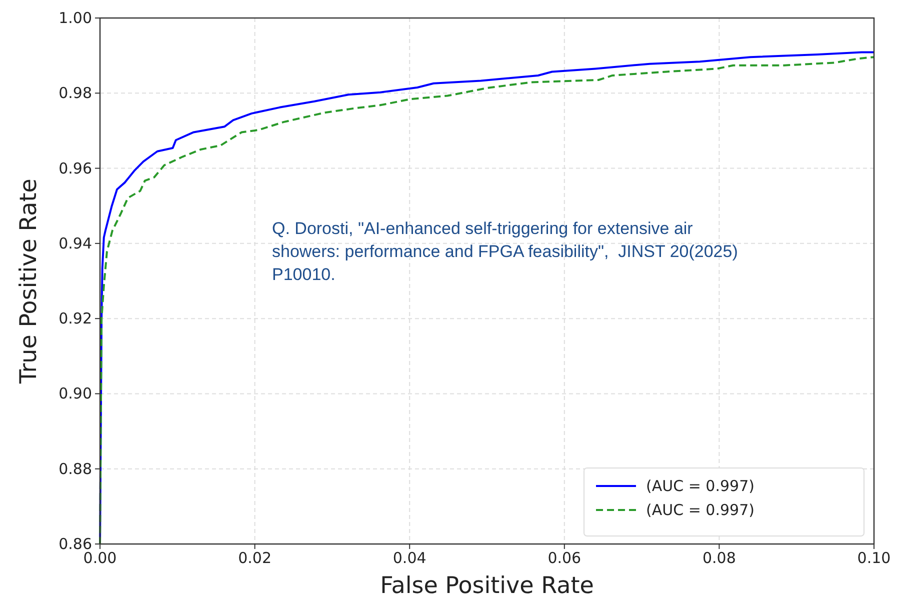 Image resolution: width=898 pixels, height=599 pixels. I want to click on x-tick-label: 0.10, so click(874, 558).